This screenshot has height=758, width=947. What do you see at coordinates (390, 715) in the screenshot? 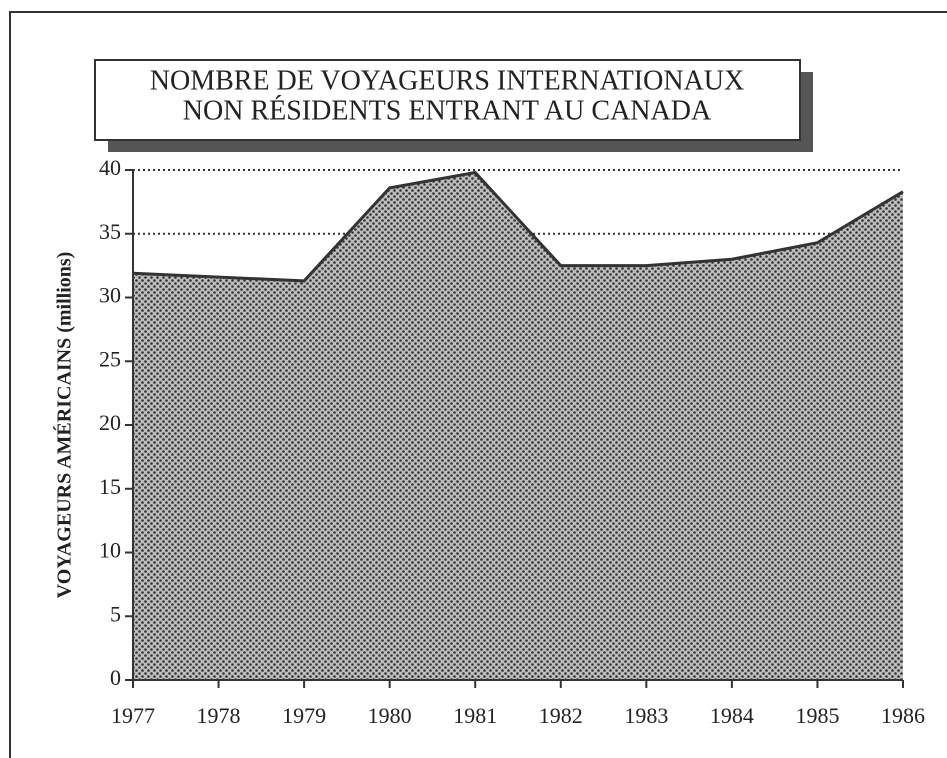
I see `x-tick-label: 1980` at bounding box center [390, 715].